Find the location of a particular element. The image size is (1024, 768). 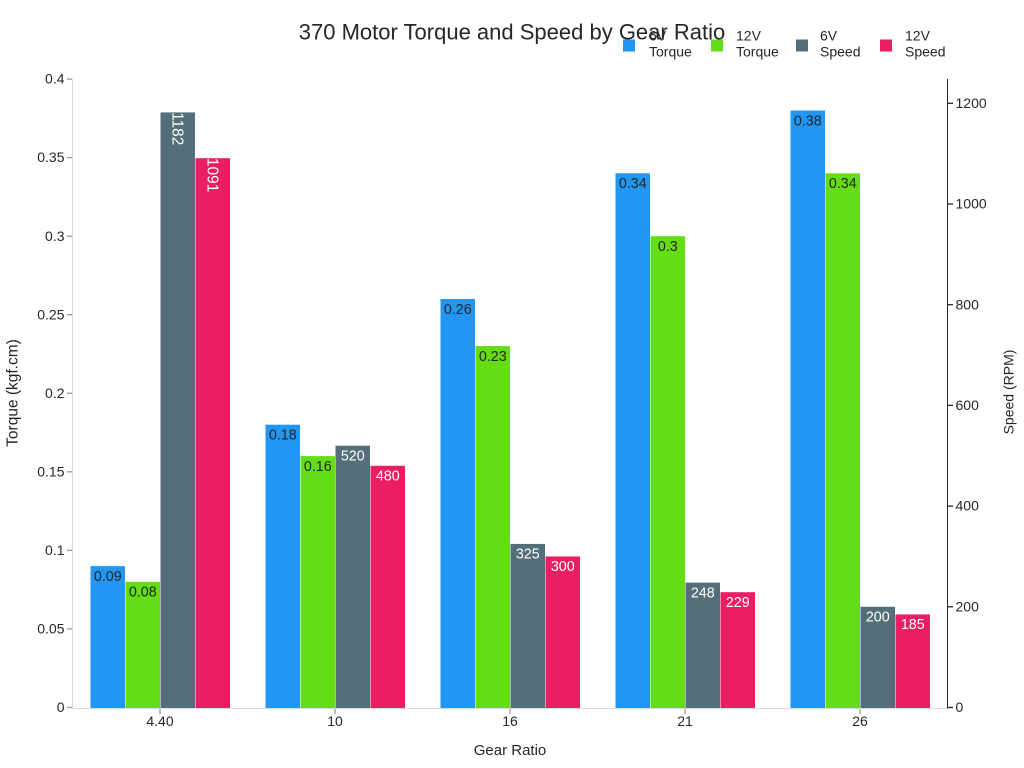

svg-text: 1091 is located at coordinates (212, 175).